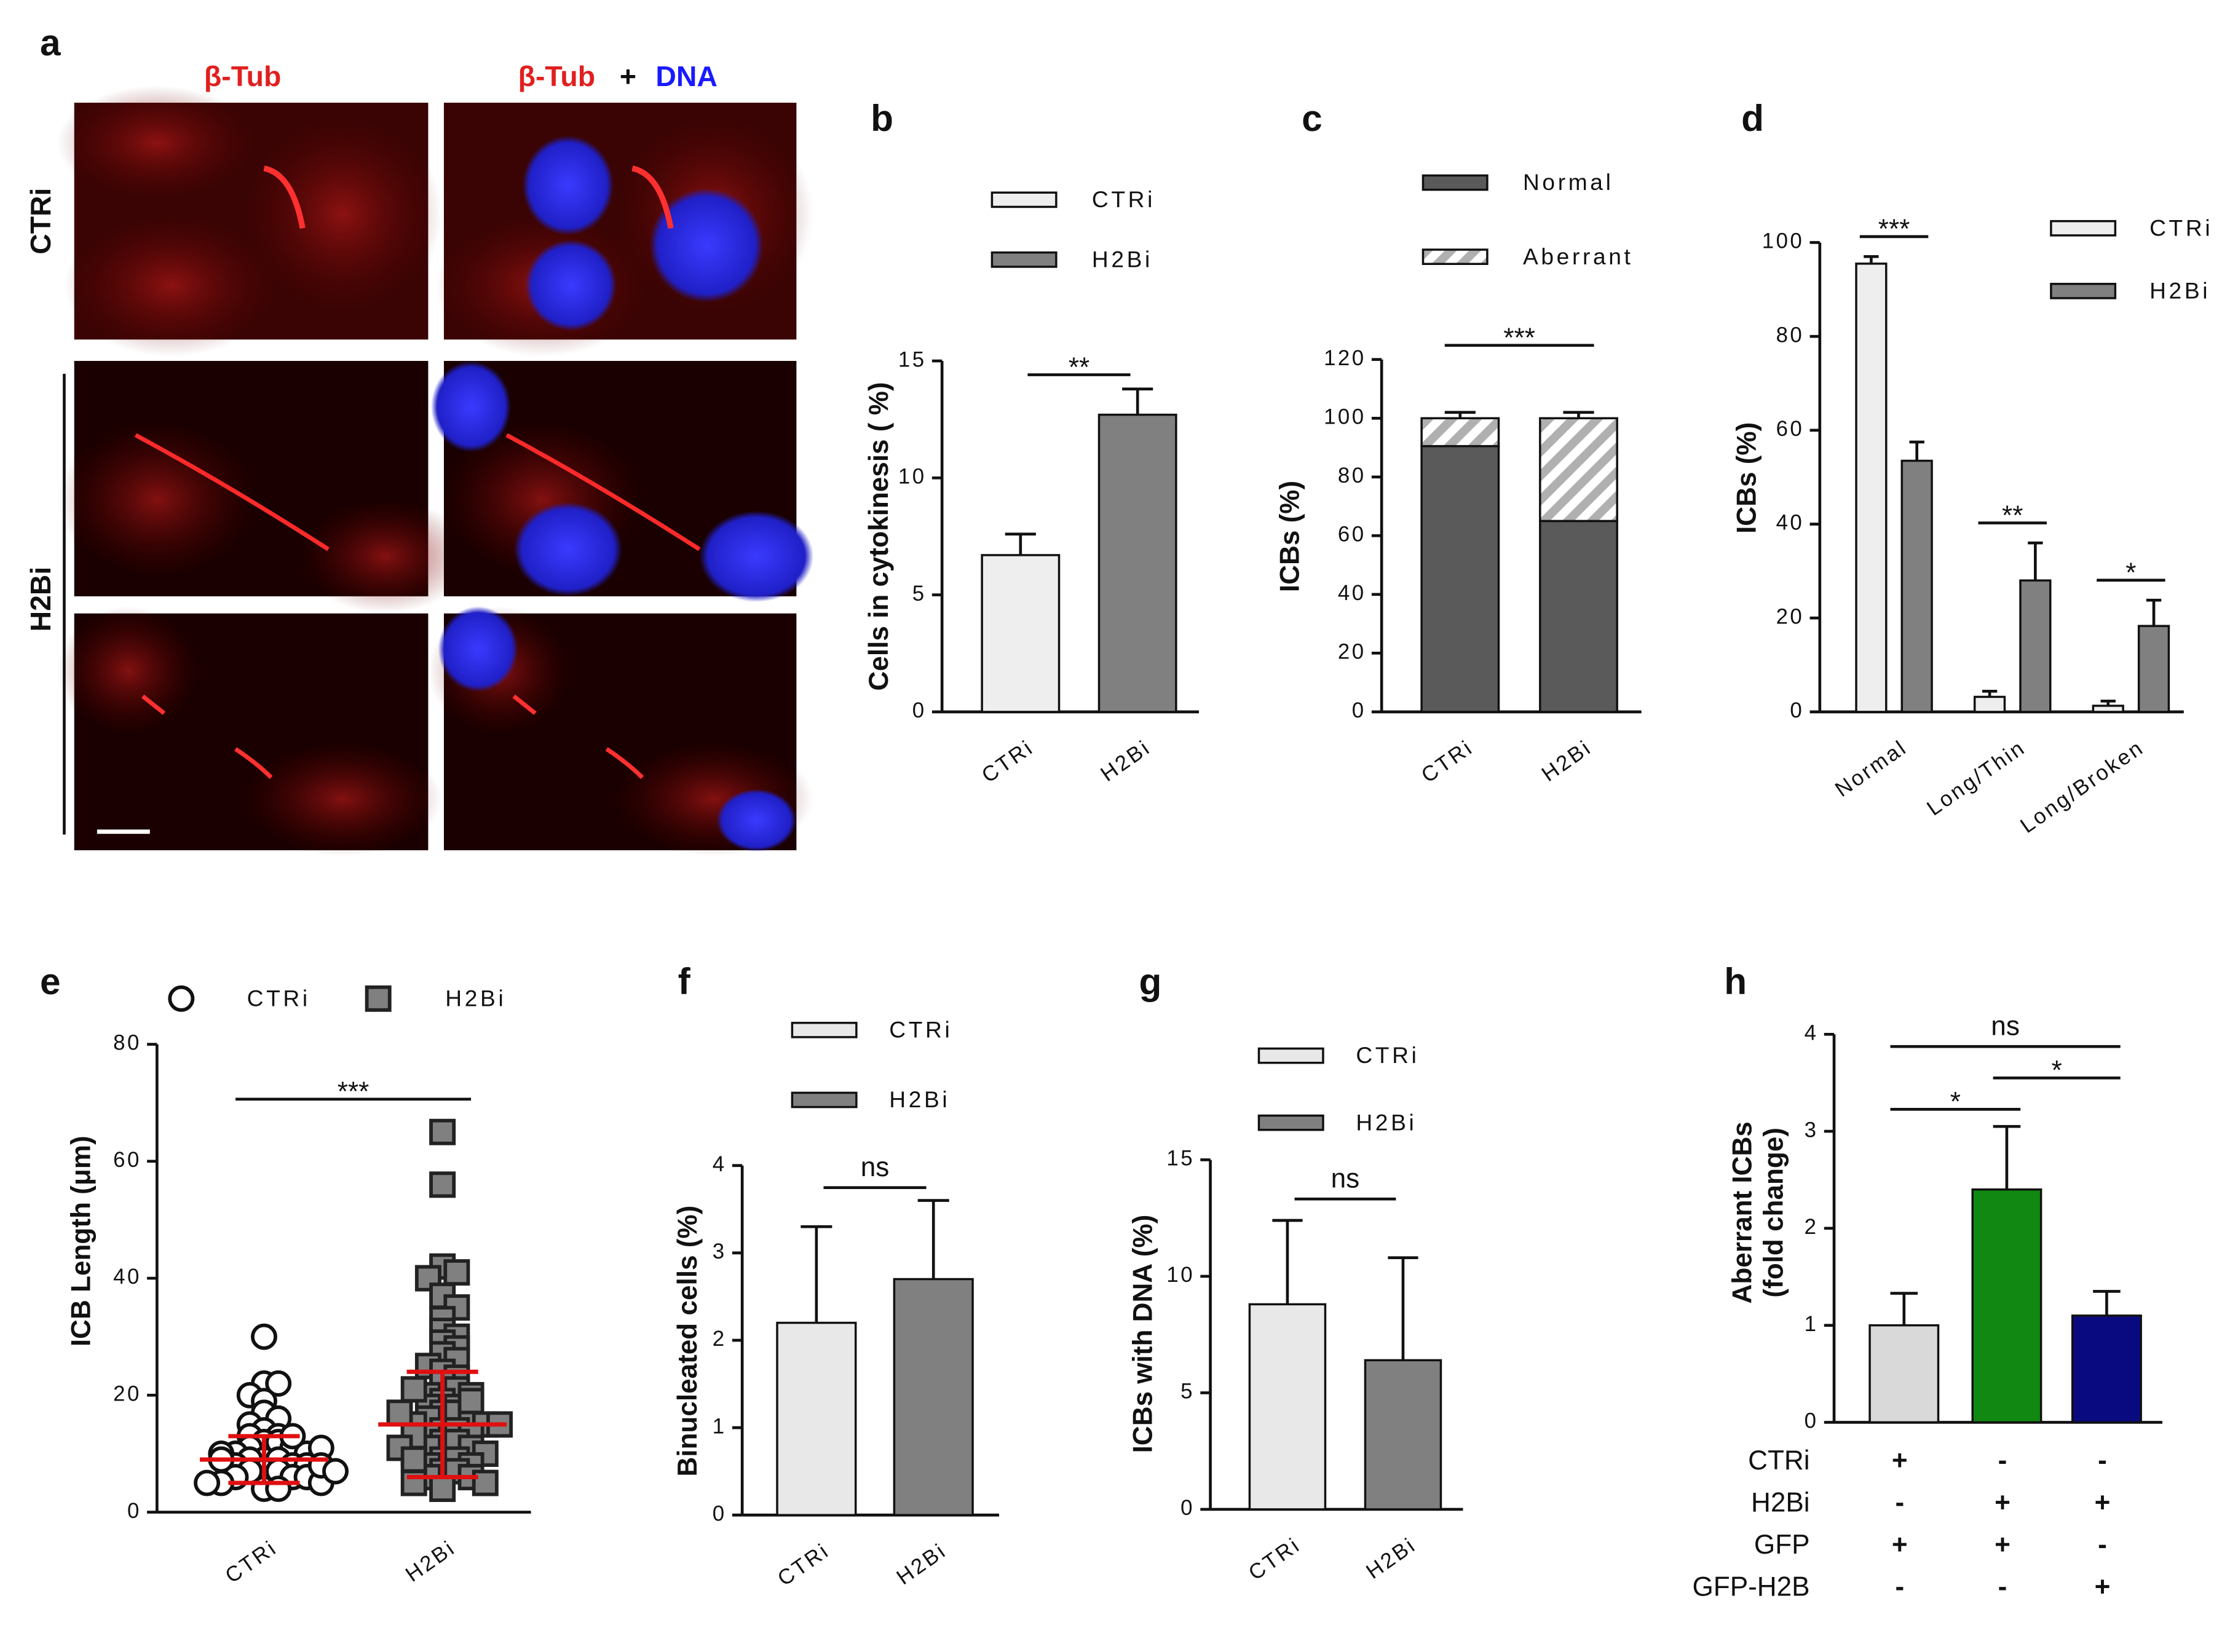 Image resolution: width=2238 pixels, height=1652 pixels. What do you see at coordinates (624, 230) in the screenshot?
I see `image-ctri-merge` at bounding box center [624, 230].